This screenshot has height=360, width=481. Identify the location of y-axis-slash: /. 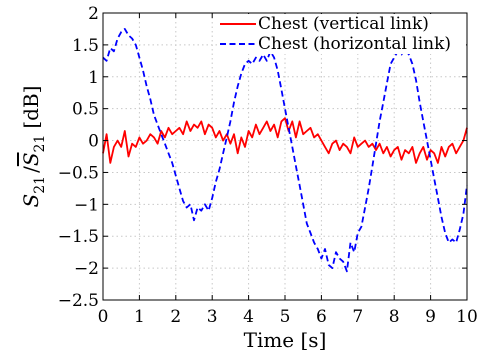
(31, 169).